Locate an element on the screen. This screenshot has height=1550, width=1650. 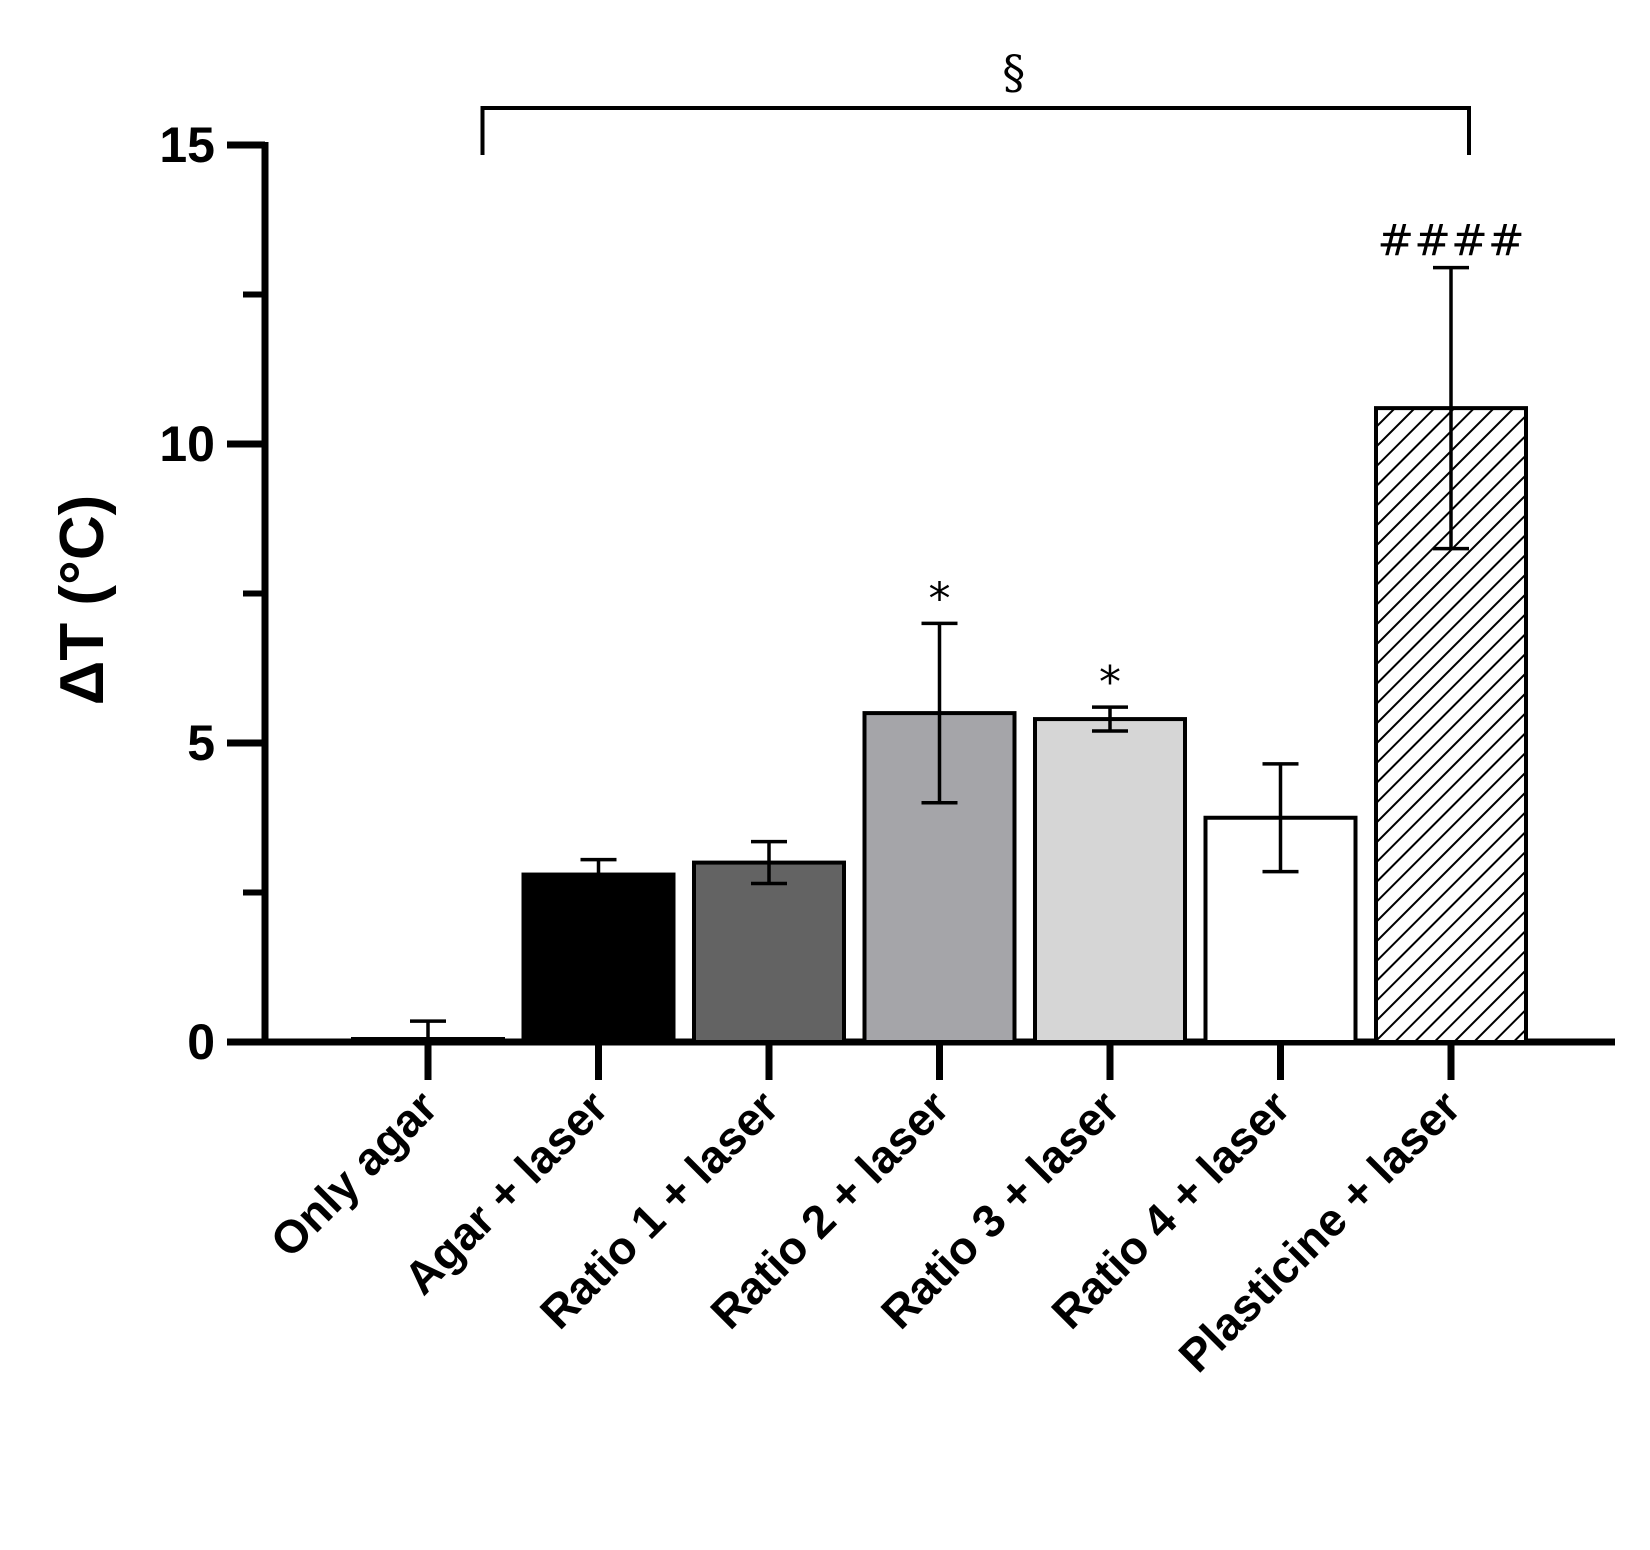
x-tick-label: Only agar is located at coordinates (353, 1173).